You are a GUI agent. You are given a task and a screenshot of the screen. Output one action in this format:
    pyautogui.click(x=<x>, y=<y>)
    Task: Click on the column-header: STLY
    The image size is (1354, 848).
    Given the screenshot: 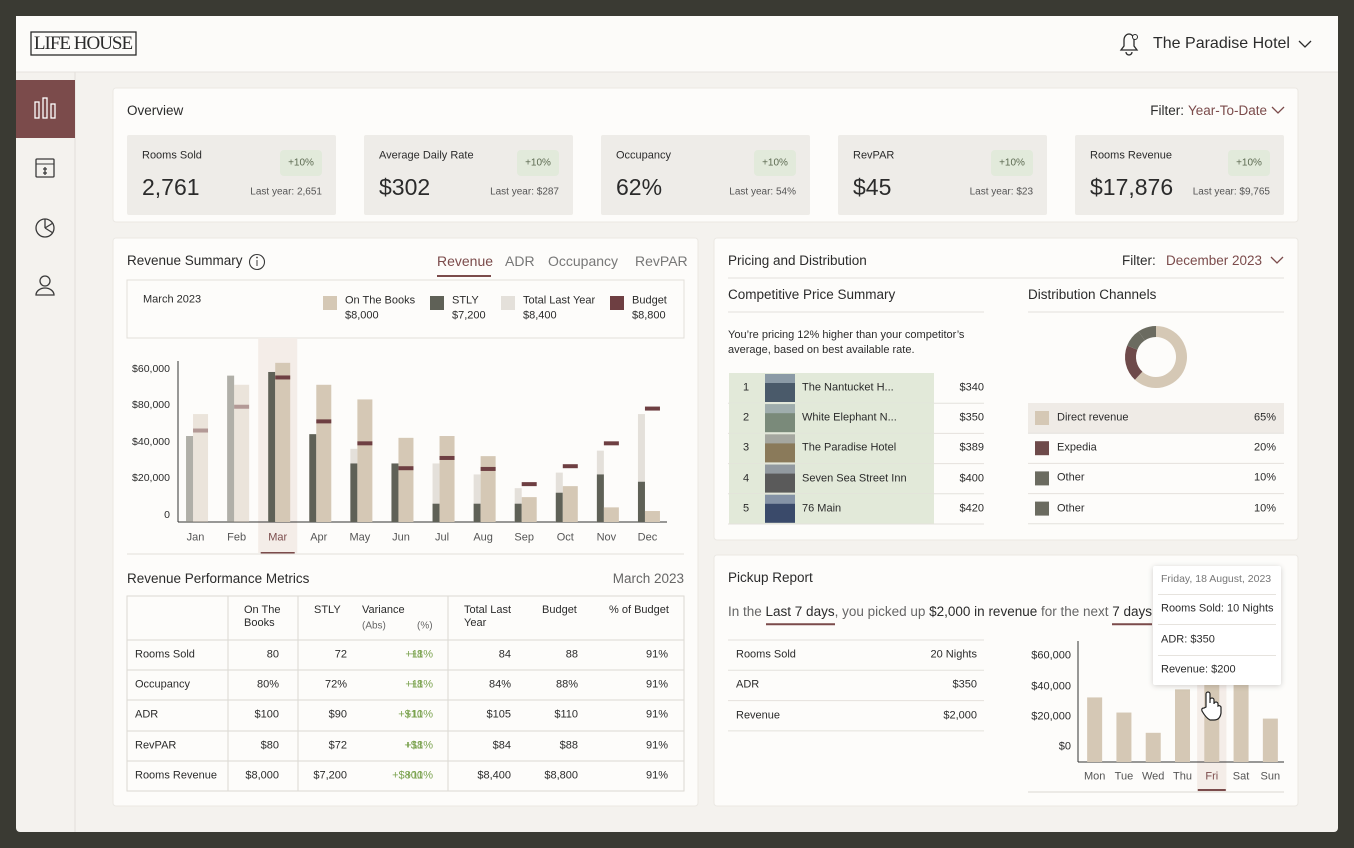 What is the action you would take?
    pyautogui.click(x=327, y=610)
    